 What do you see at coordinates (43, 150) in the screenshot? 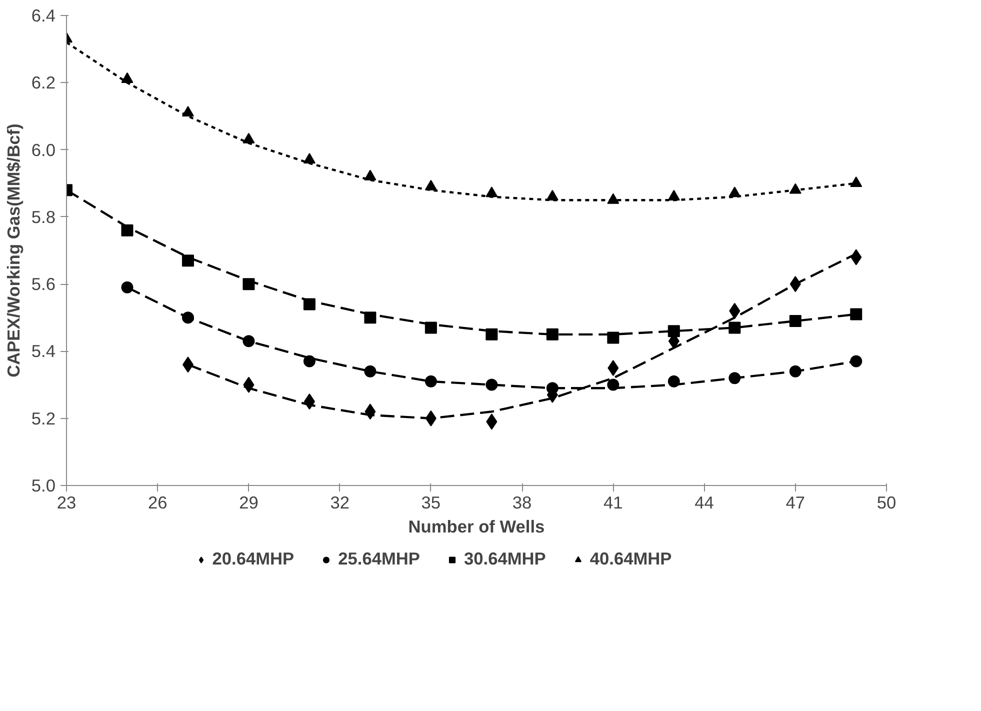
I see `y-tick-label: 6.0` at bounding box center [43, 150].